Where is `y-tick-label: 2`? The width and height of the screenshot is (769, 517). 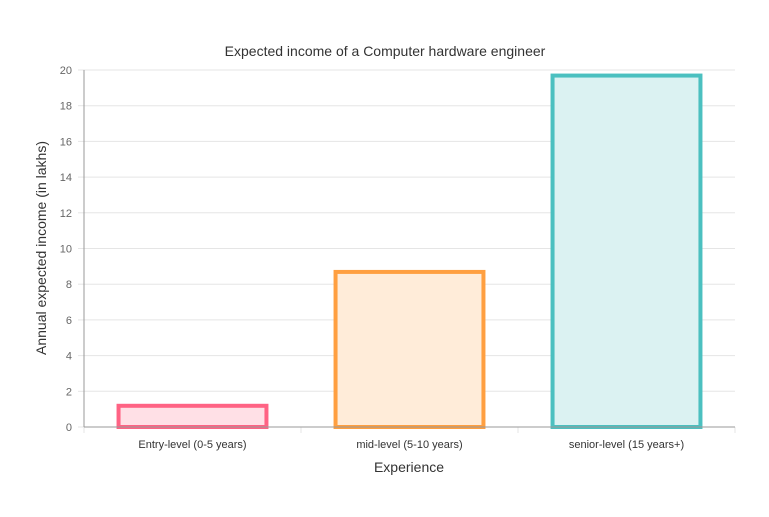 y-tick-label: 2 is located at coordinates (69, 392).